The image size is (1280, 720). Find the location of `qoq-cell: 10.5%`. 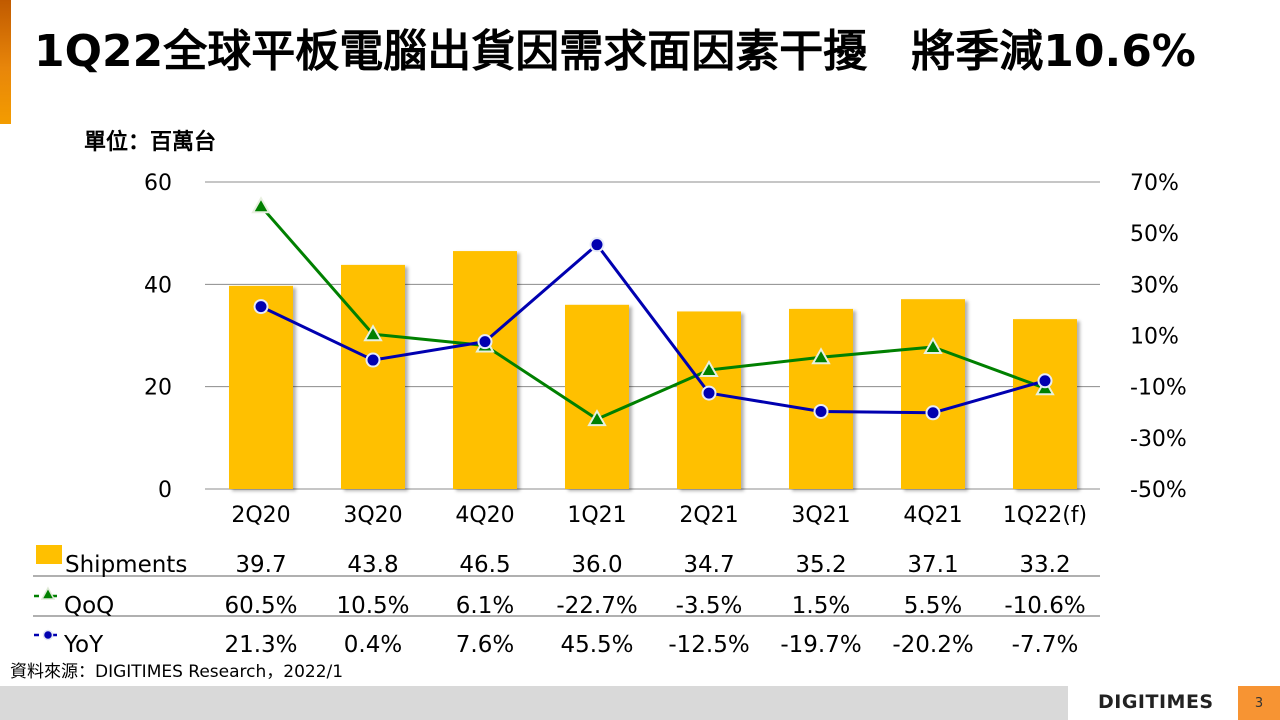

qoq-cell: 10.5% is located at coordinates (372, 606).